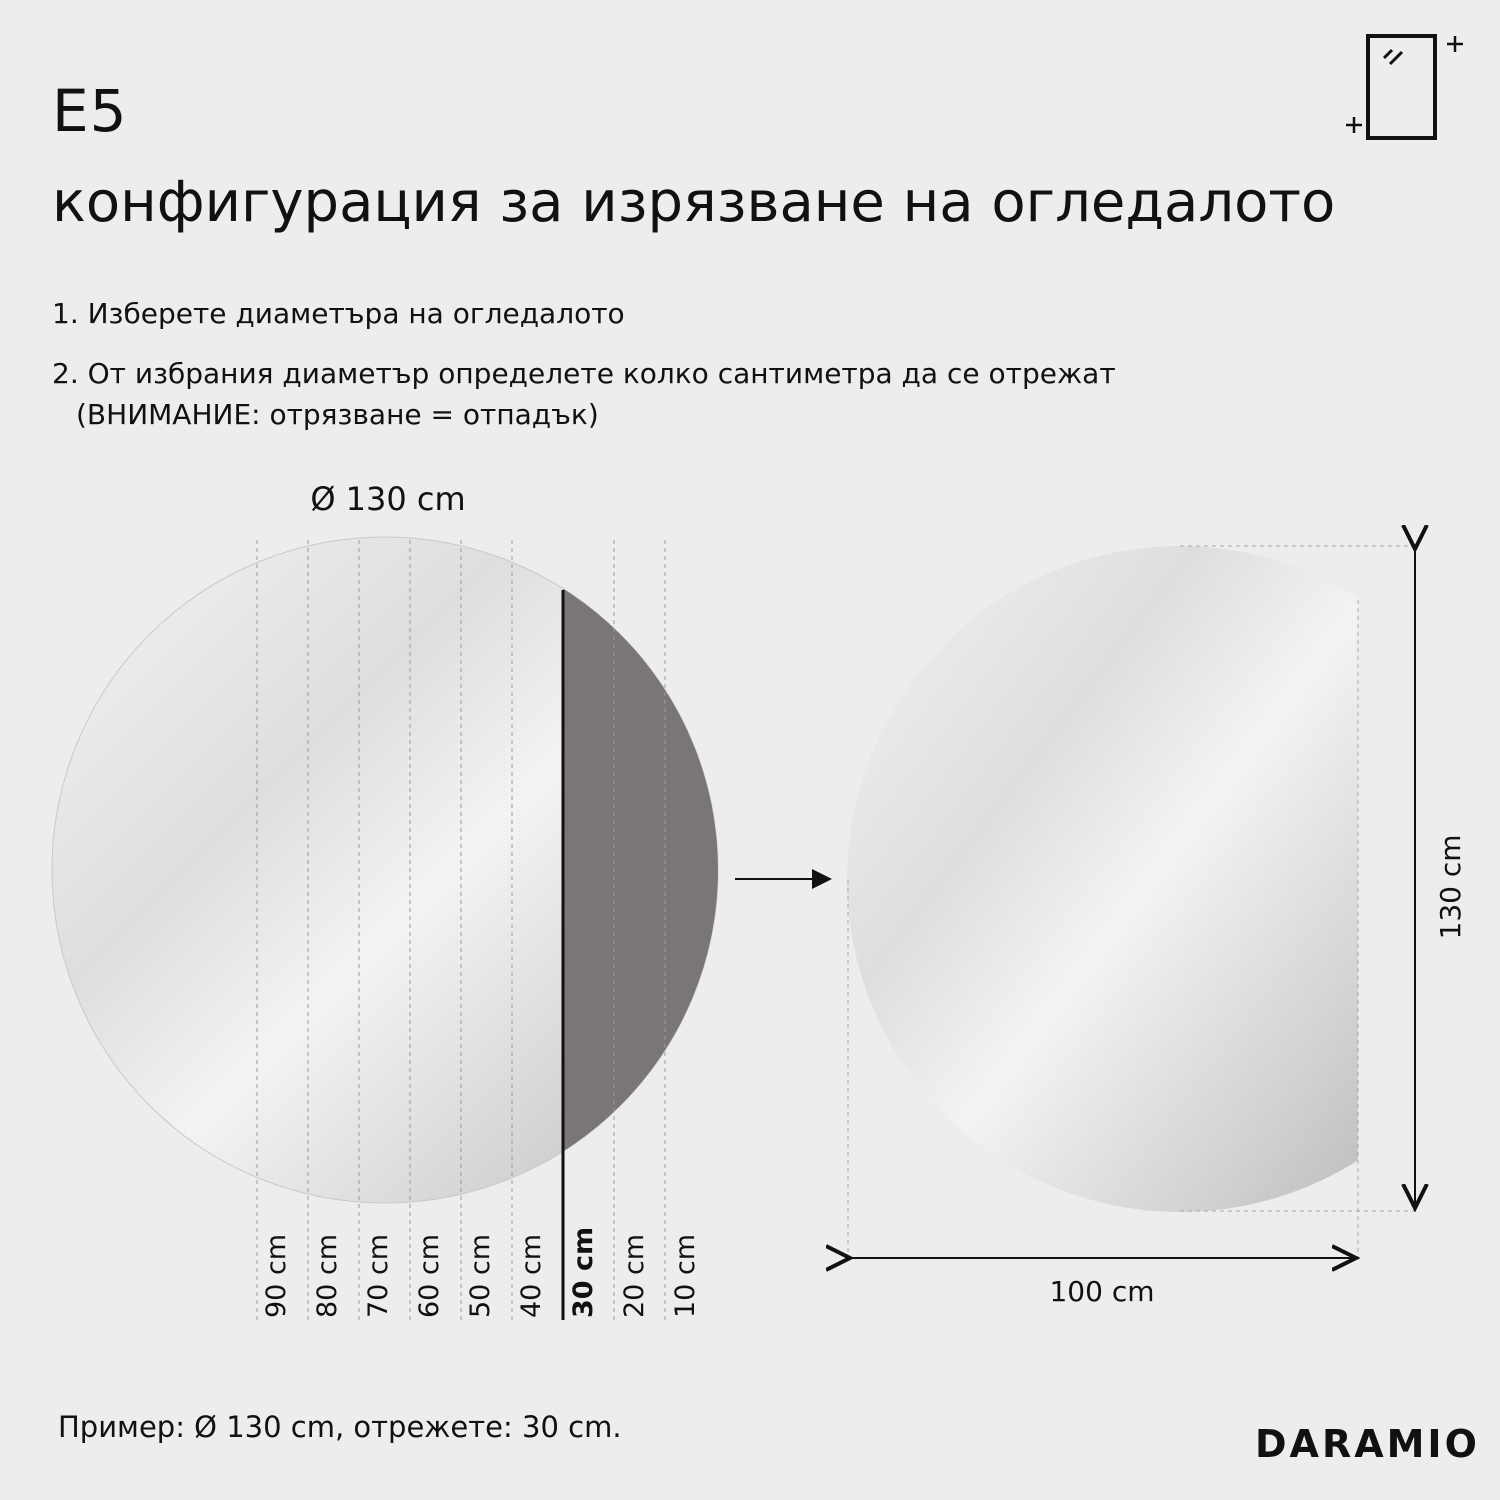 This screenshot has width=1500, height=1500. What do you see at coordinates (276, 1276) in the screenshot?
I see `cut-label-90: 90 cm` at bounding box center [276, 1276].